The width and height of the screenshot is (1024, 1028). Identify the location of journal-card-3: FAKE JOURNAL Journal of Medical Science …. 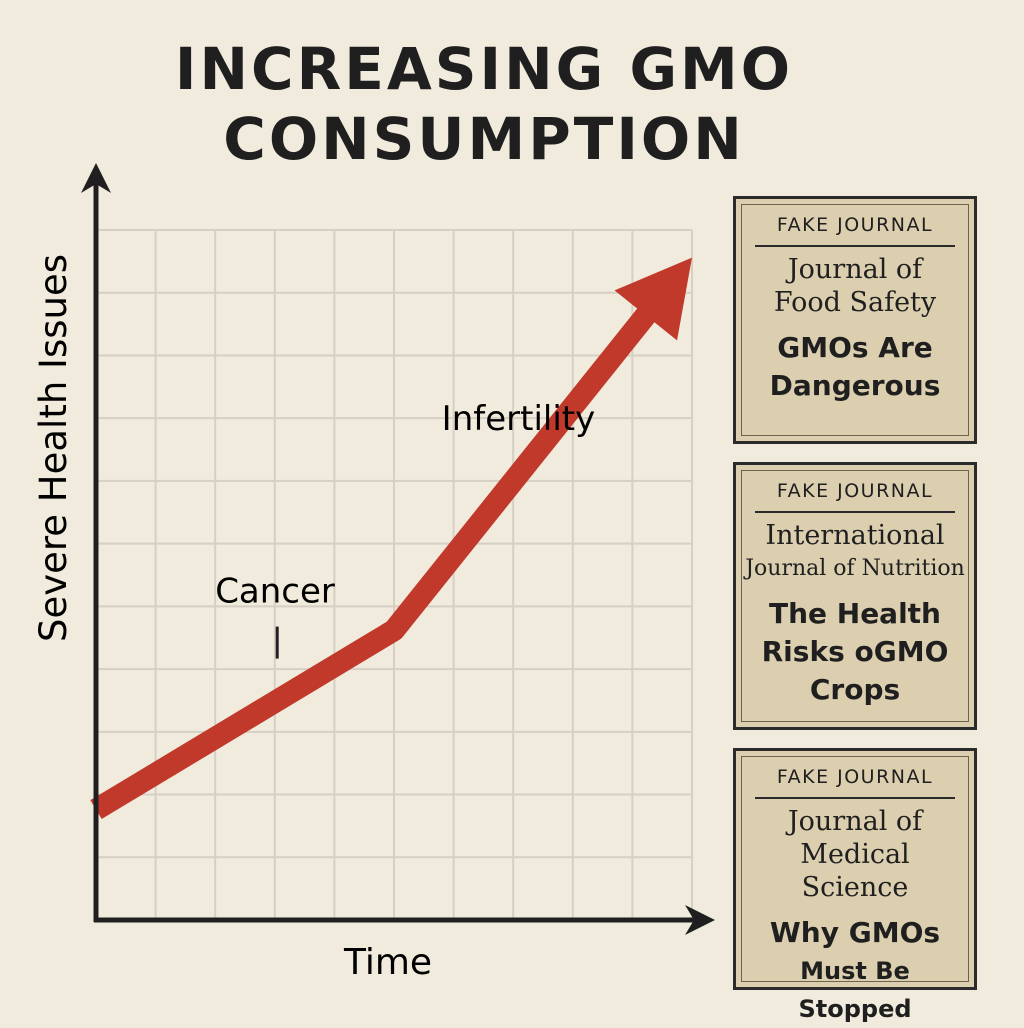
(855, 885).